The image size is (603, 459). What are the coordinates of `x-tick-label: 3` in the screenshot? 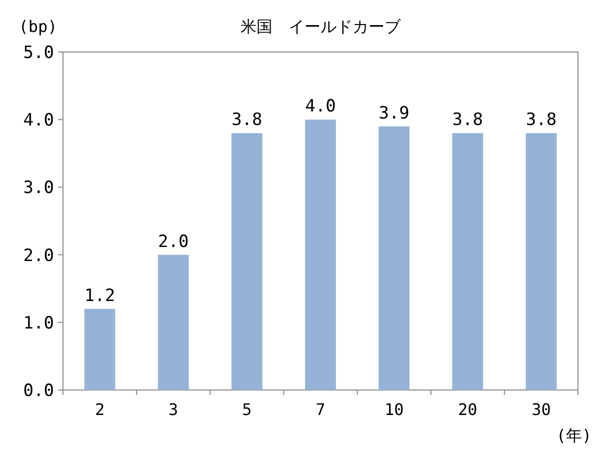 It's located at (173, 409).